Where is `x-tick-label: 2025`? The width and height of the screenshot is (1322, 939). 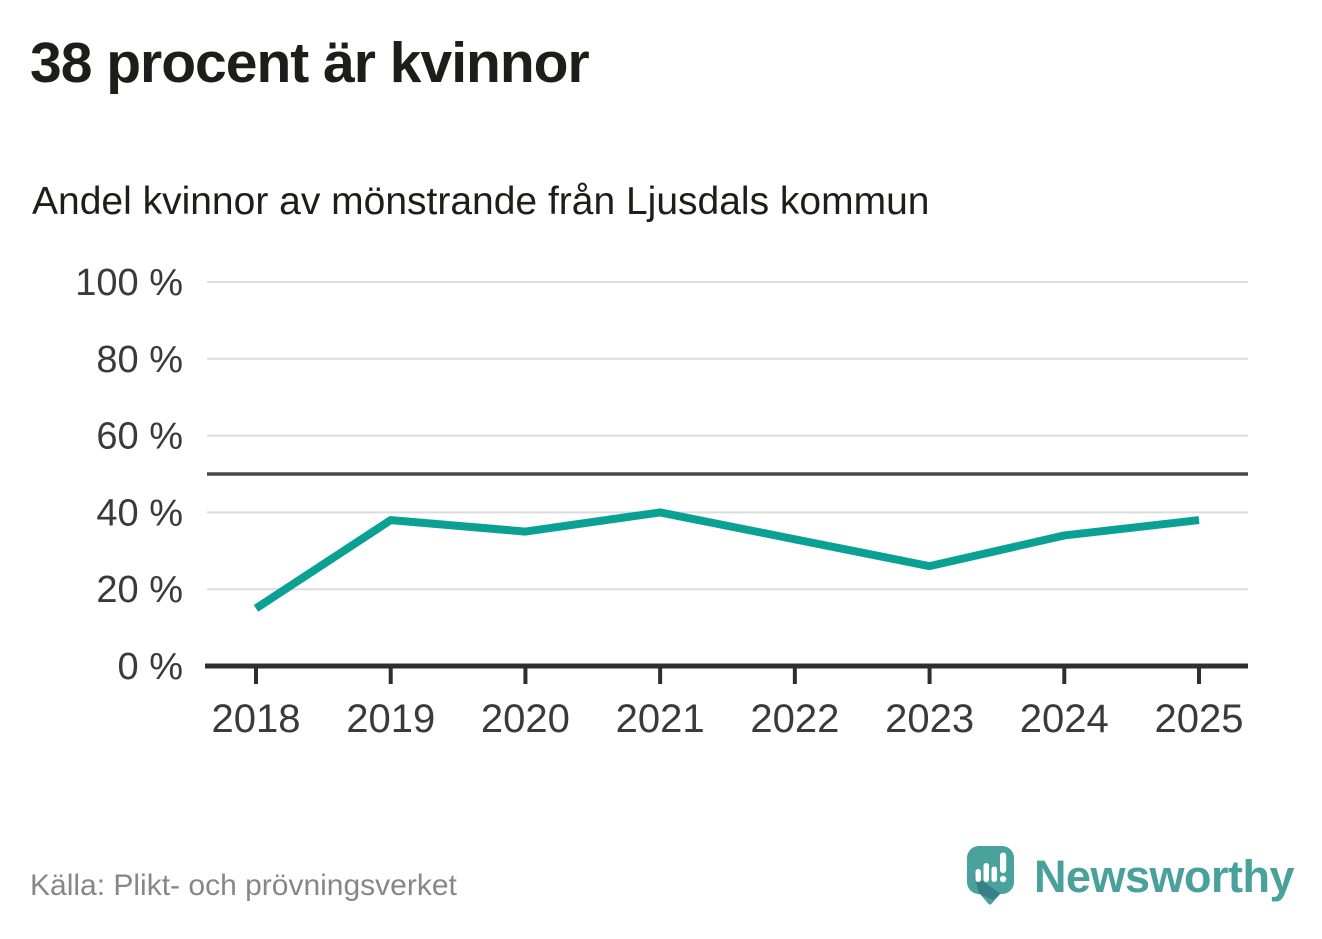
x-tick-label: 2025 is located at coordinates (1199, 719).